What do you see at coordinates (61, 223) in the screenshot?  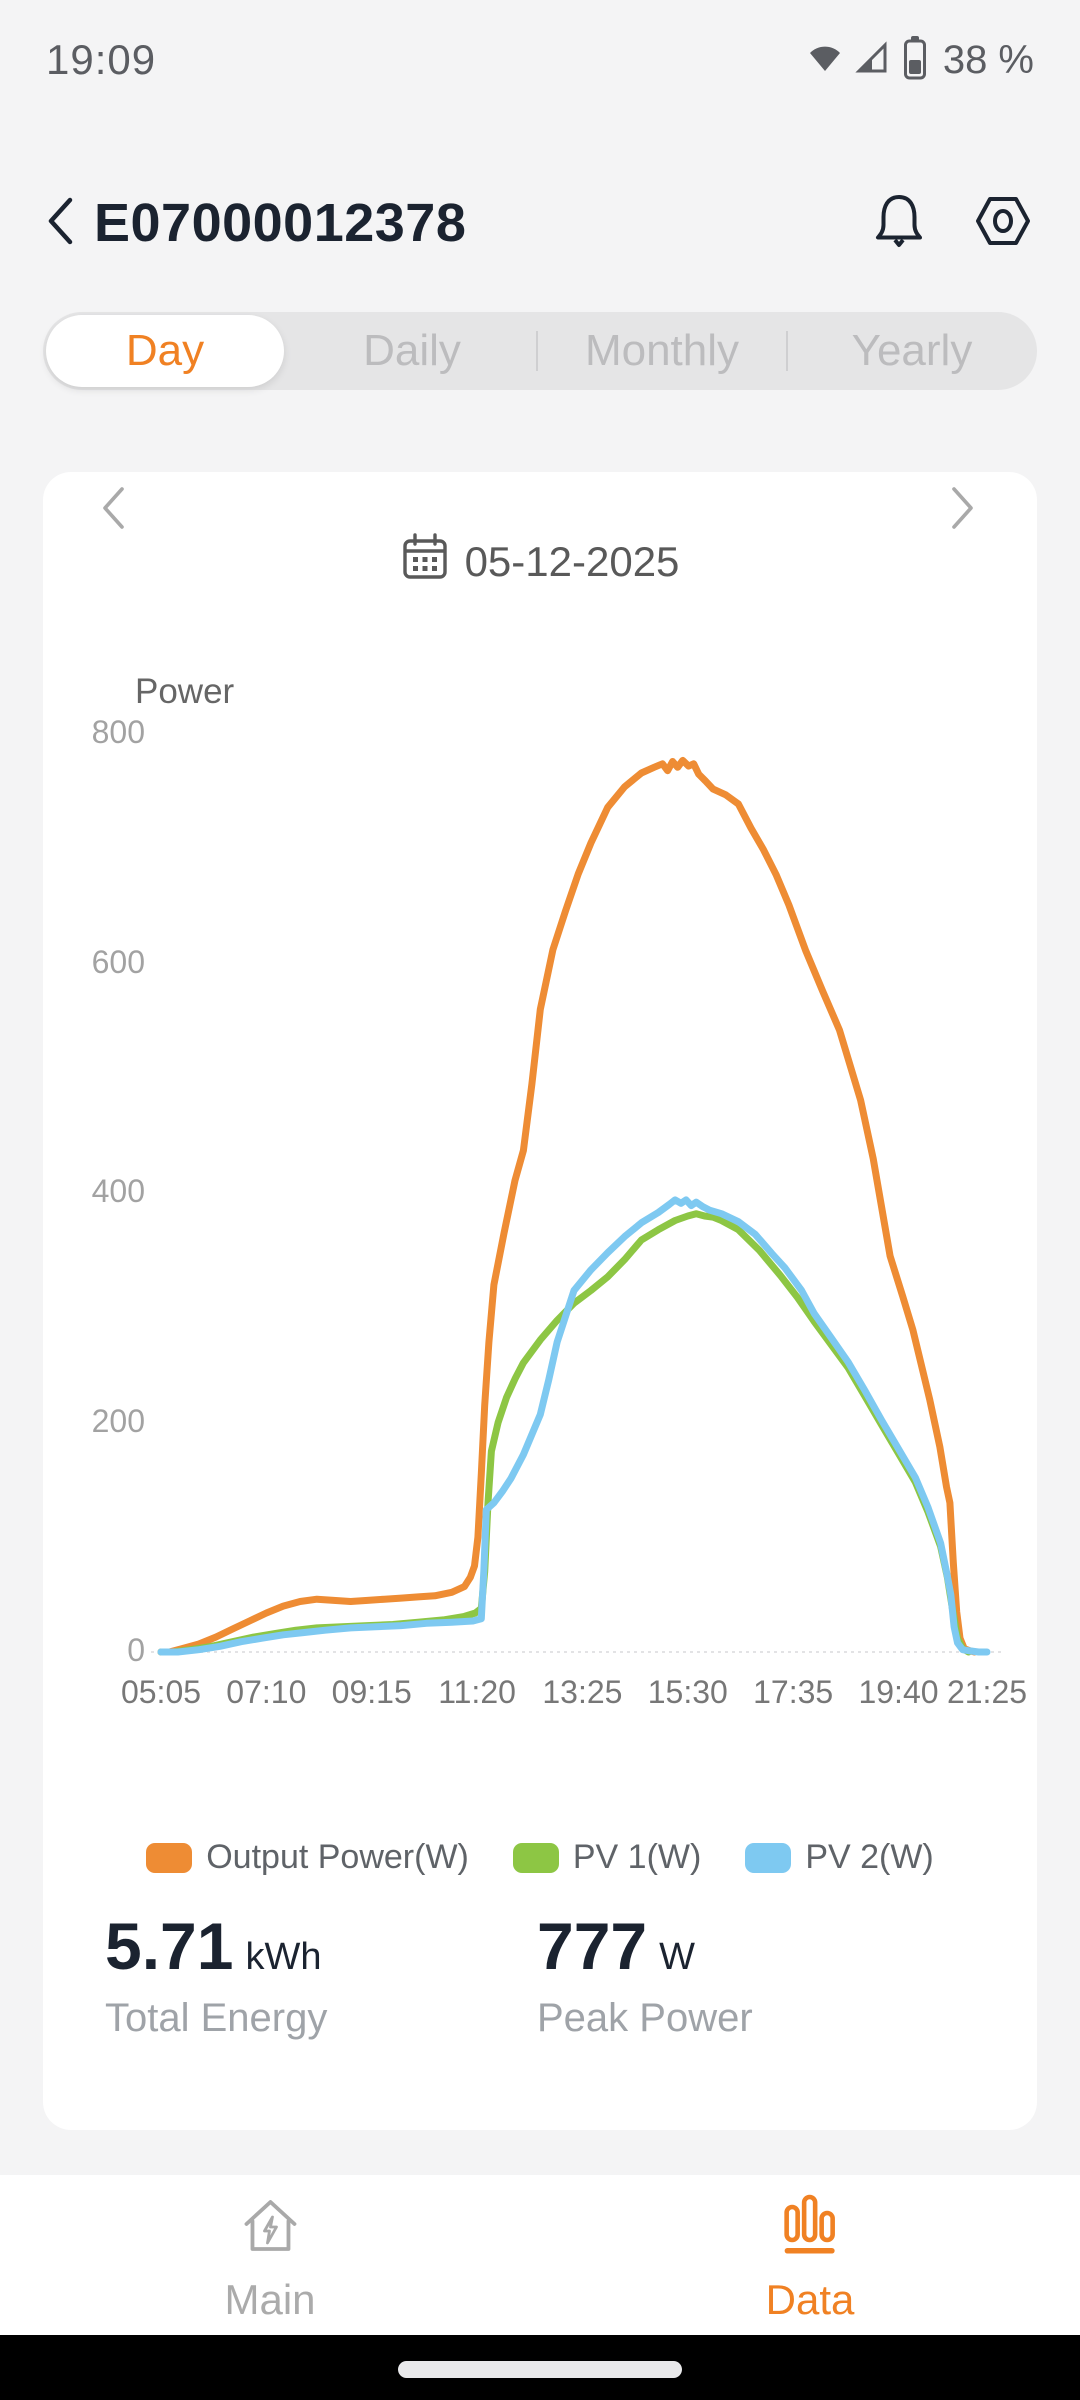 I see `back-chevron-icon` at bounding box center [61, 223].